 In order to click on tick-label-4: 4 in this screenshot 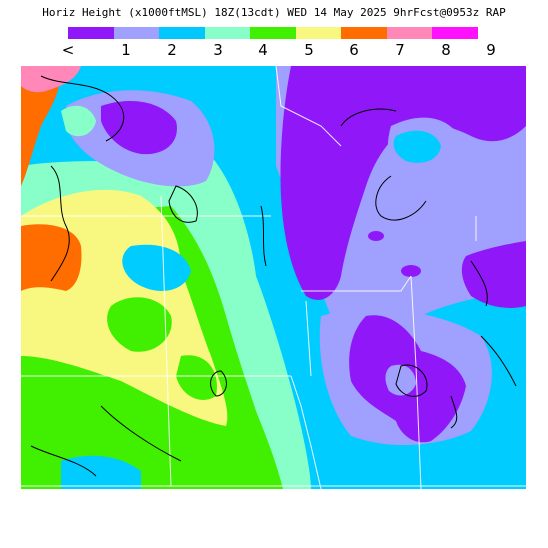, I will do `click(263, 50)`.